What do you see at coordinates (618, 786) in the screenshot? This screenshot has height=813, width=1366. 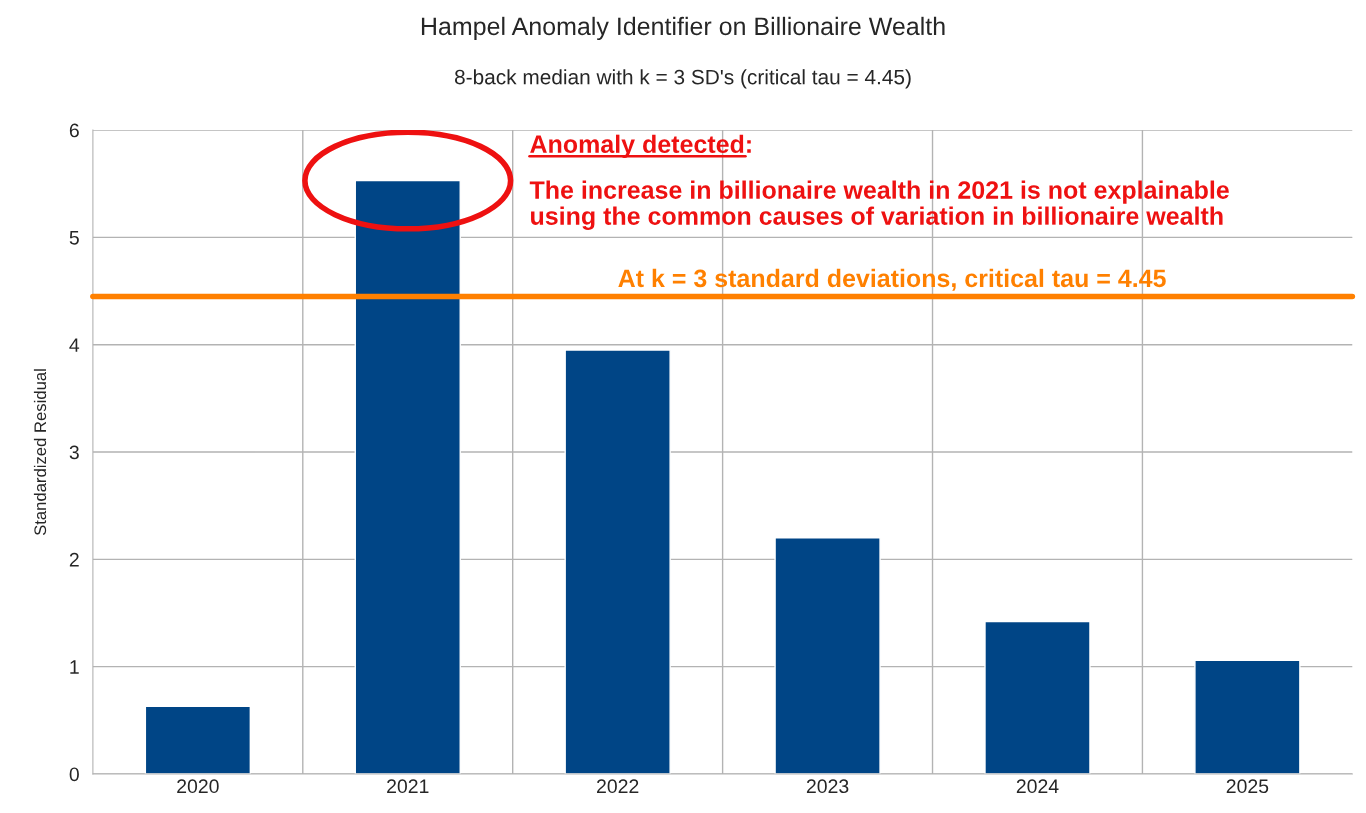 I see `x-tick-label: 2022` at bounding box center [618, 786].